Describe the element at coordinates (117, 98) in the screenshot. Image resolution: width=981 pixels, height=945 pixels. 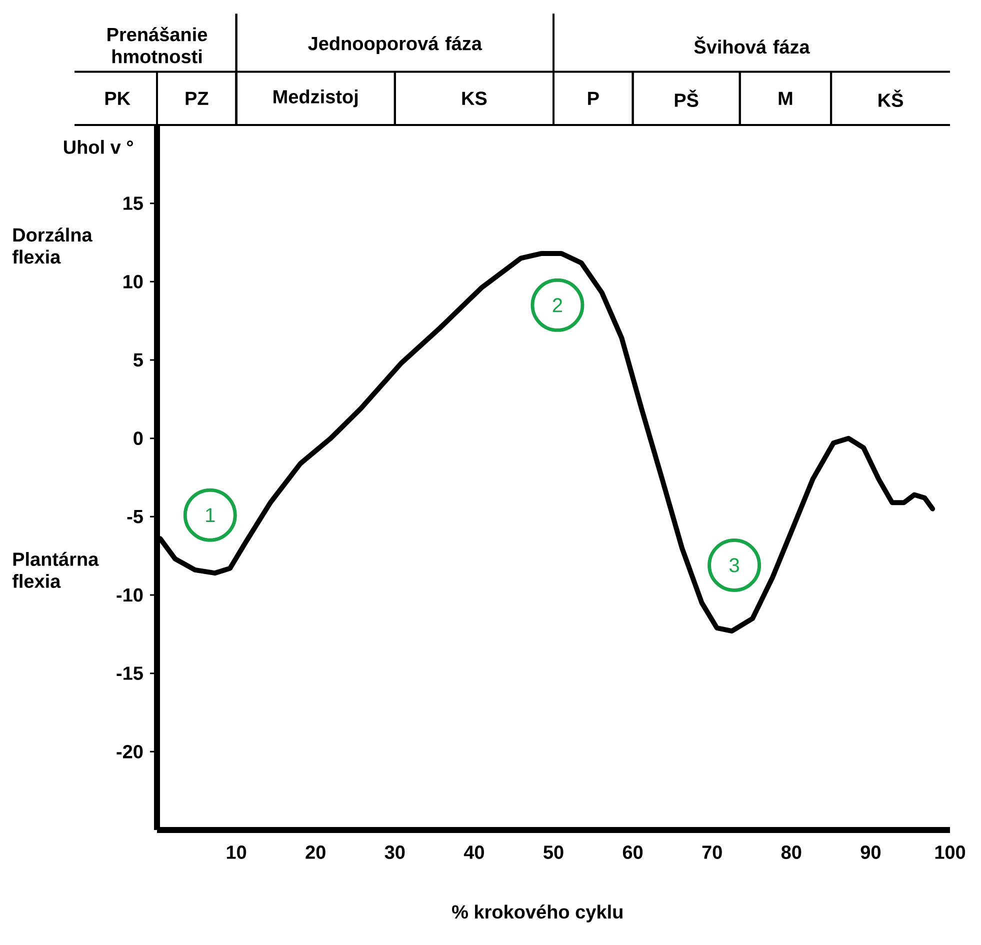
I see `text: PK` at that location.